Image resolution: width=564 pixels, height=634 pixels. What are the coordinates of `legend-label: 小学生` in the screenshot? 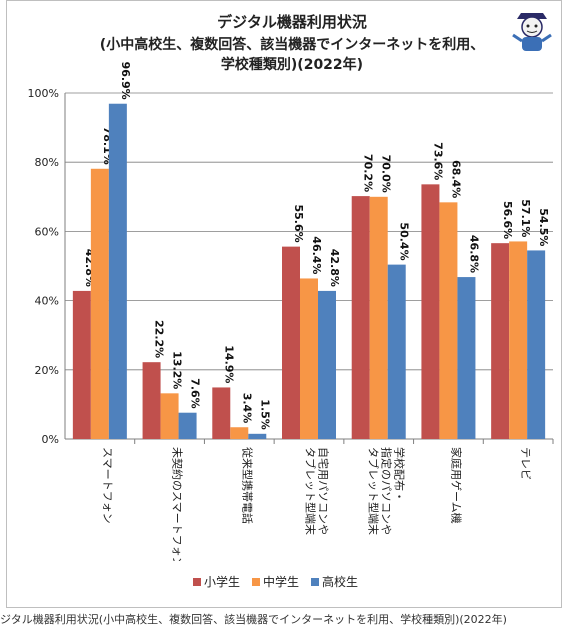 It's located at (222, 582).